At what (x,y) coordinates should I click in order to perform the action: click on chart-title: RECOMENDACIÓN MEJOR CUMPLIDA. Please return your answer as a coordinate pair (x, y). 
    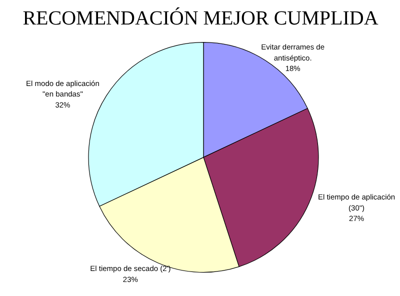
    Looking at the image, I should click on (200, 18).